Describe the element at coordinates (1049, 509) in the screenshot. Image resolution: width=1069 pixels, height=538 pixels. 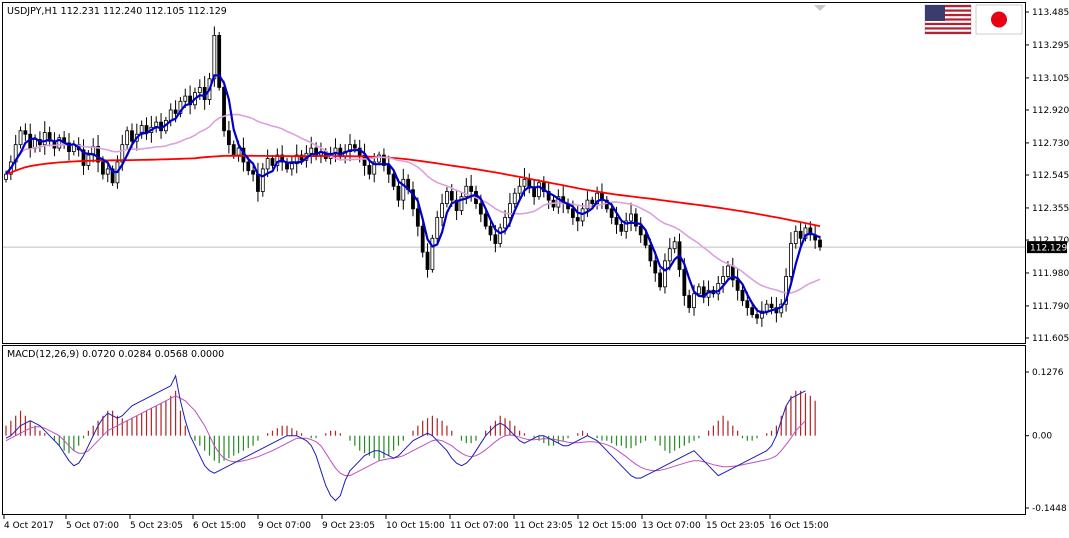
I see `macd-tick-label: -0.1448` at that location.